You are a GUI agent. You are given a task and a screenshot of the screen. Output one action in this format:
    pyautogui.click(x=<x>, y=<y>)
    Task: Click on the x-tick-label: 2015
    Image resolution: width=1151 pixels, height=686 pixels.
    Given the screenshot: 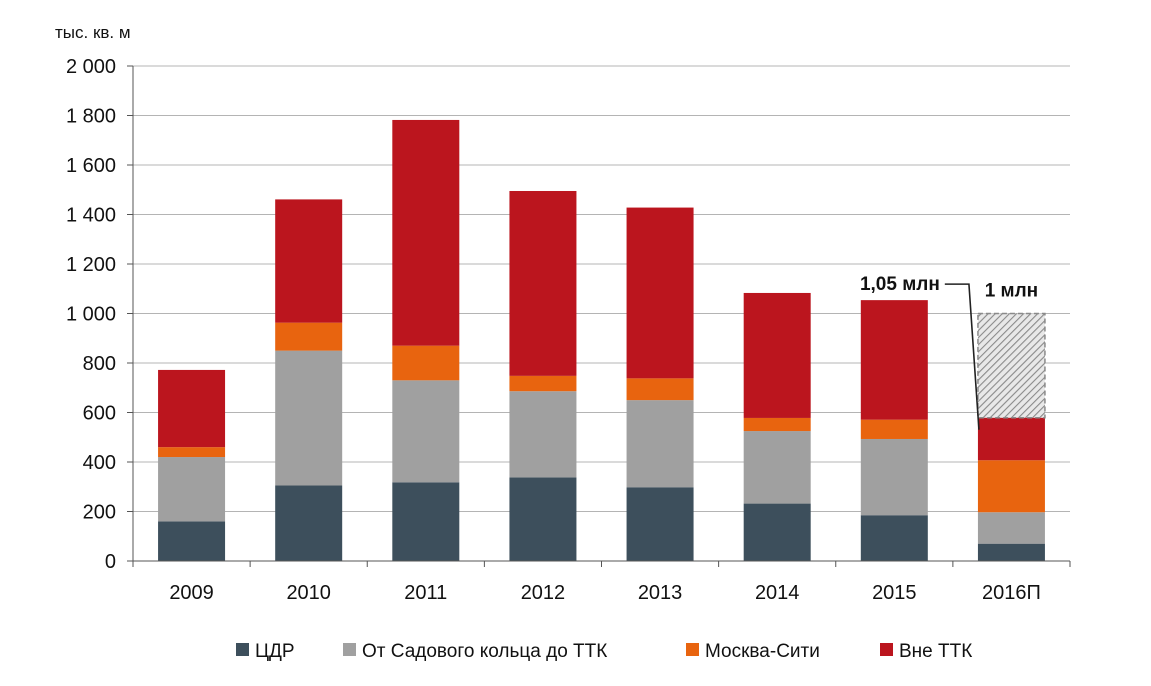 What is the action you would take?
    pyautogui.click(x=894, y=593)
    